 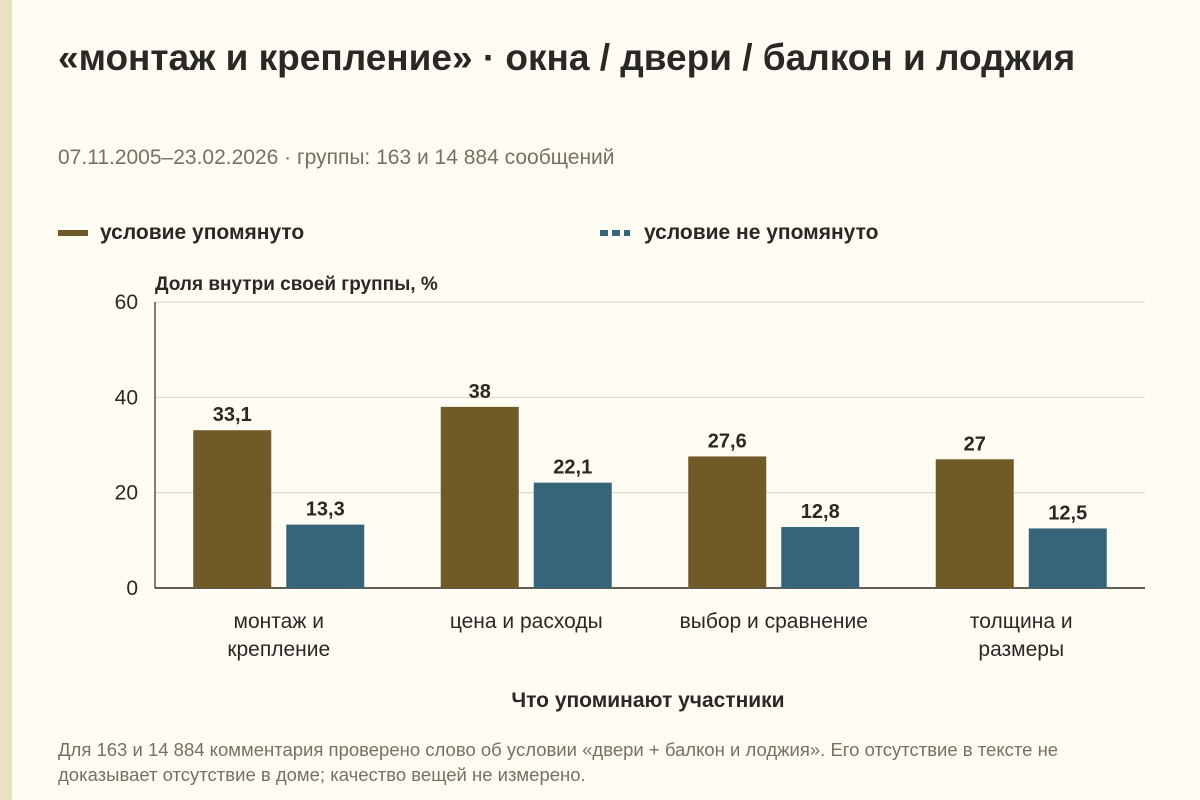 I want to click on data-label: 27, so click(x=975, y=444).